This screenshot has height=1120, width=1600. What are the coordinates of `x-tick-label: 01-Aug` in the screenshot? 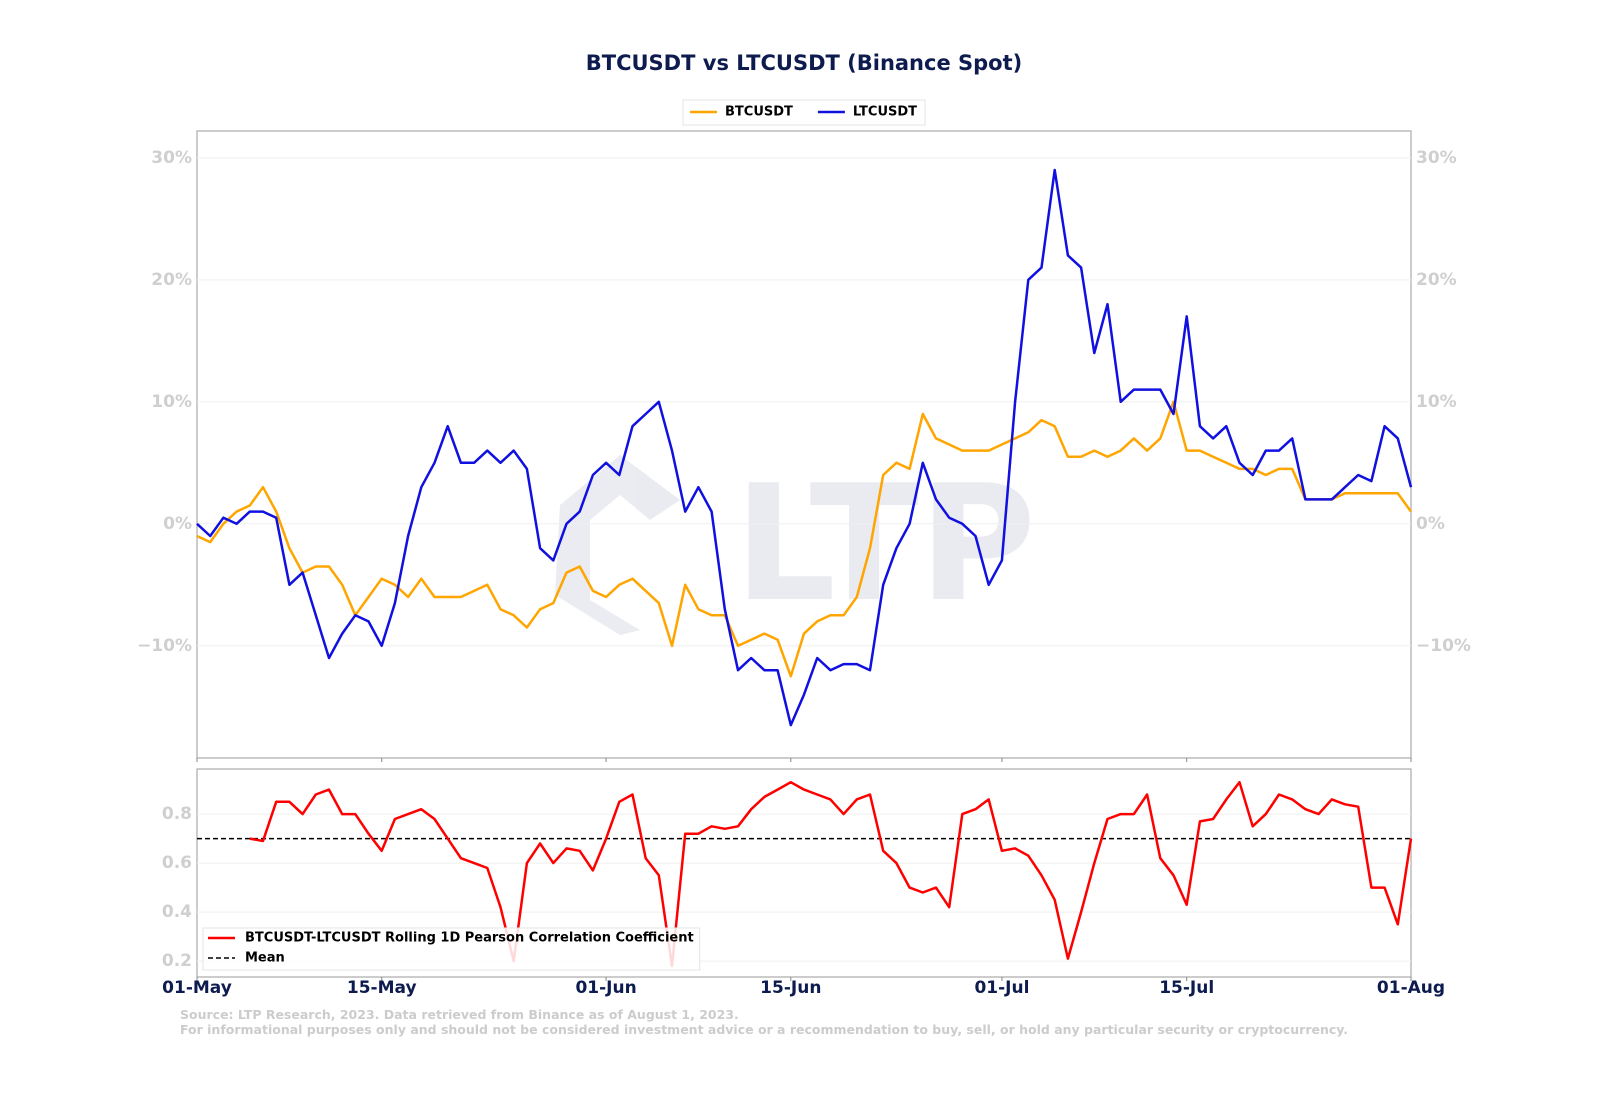 It's located at (1411, 988).